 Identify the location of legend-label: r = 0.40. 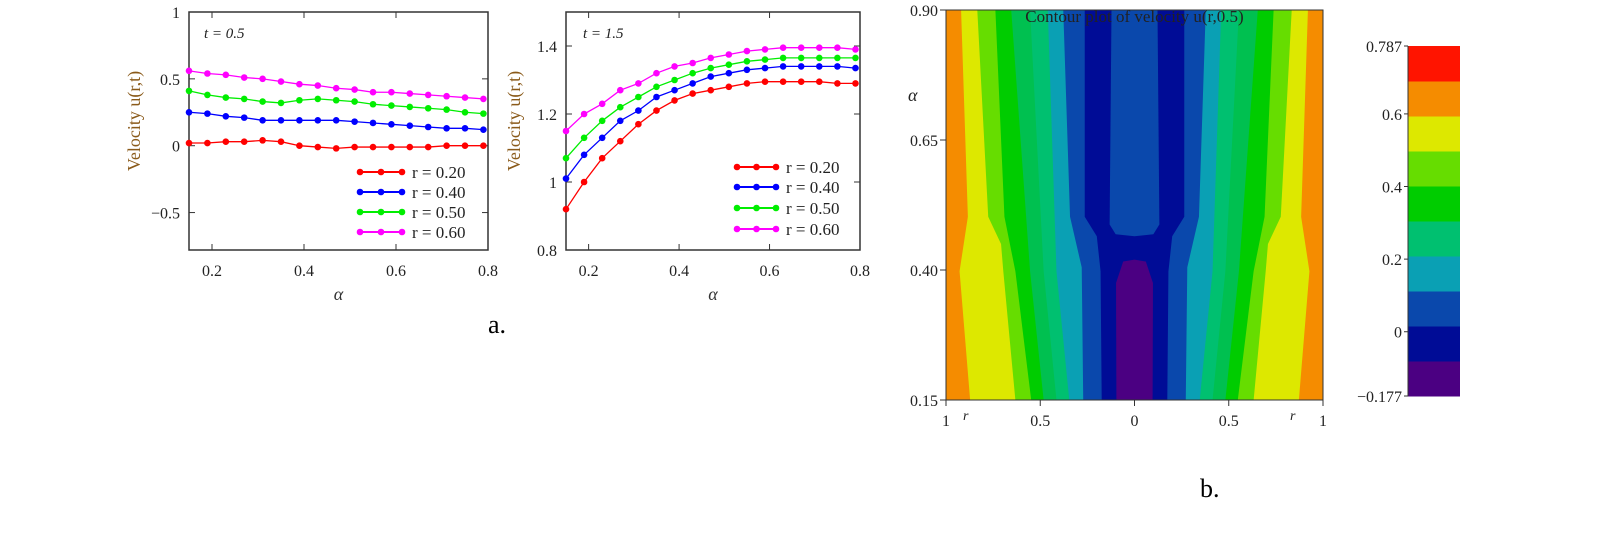
(813, 187).